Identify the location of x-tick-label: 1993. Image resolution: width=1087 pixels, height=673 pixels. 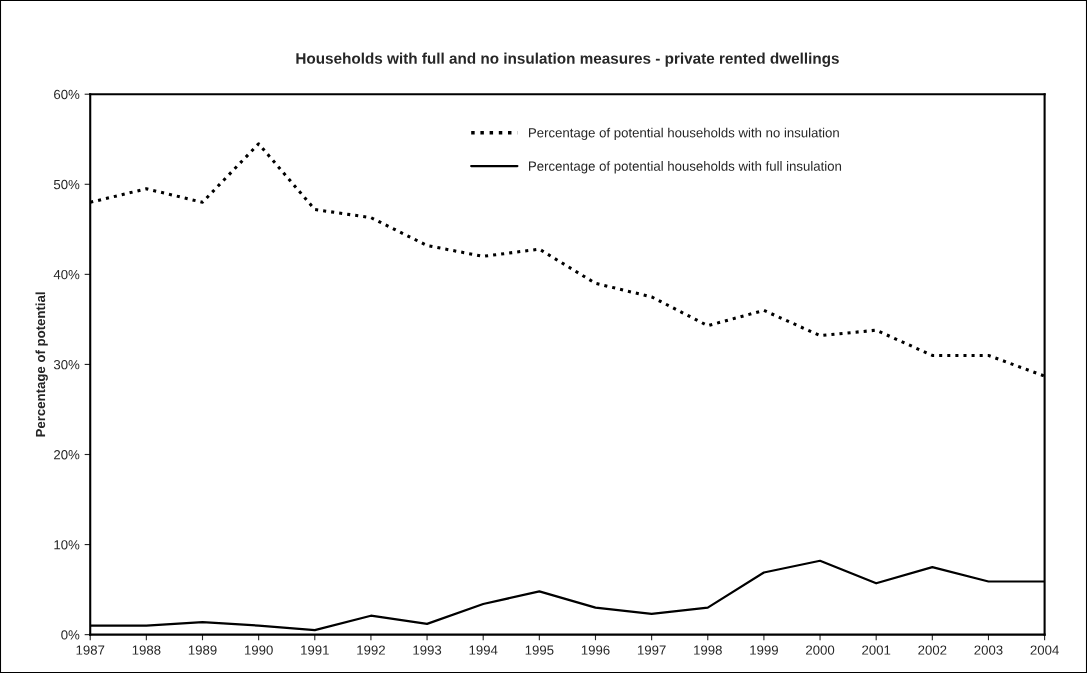
(427, 650).